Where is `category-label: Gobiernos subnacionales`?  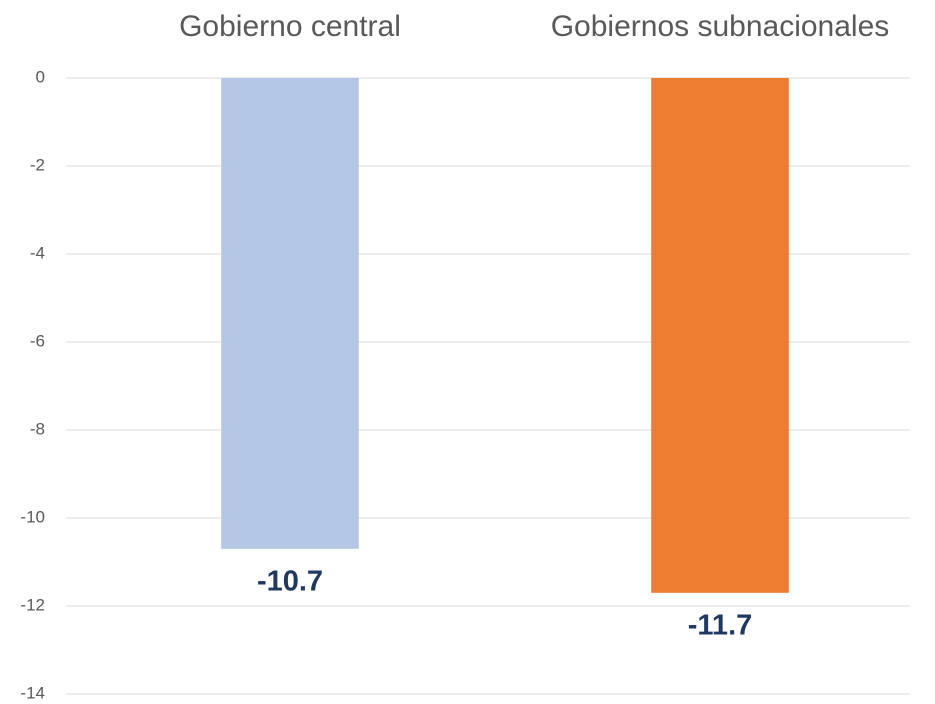 category-label: Gobiernos subnacionales is located at coordinates (720, 26).